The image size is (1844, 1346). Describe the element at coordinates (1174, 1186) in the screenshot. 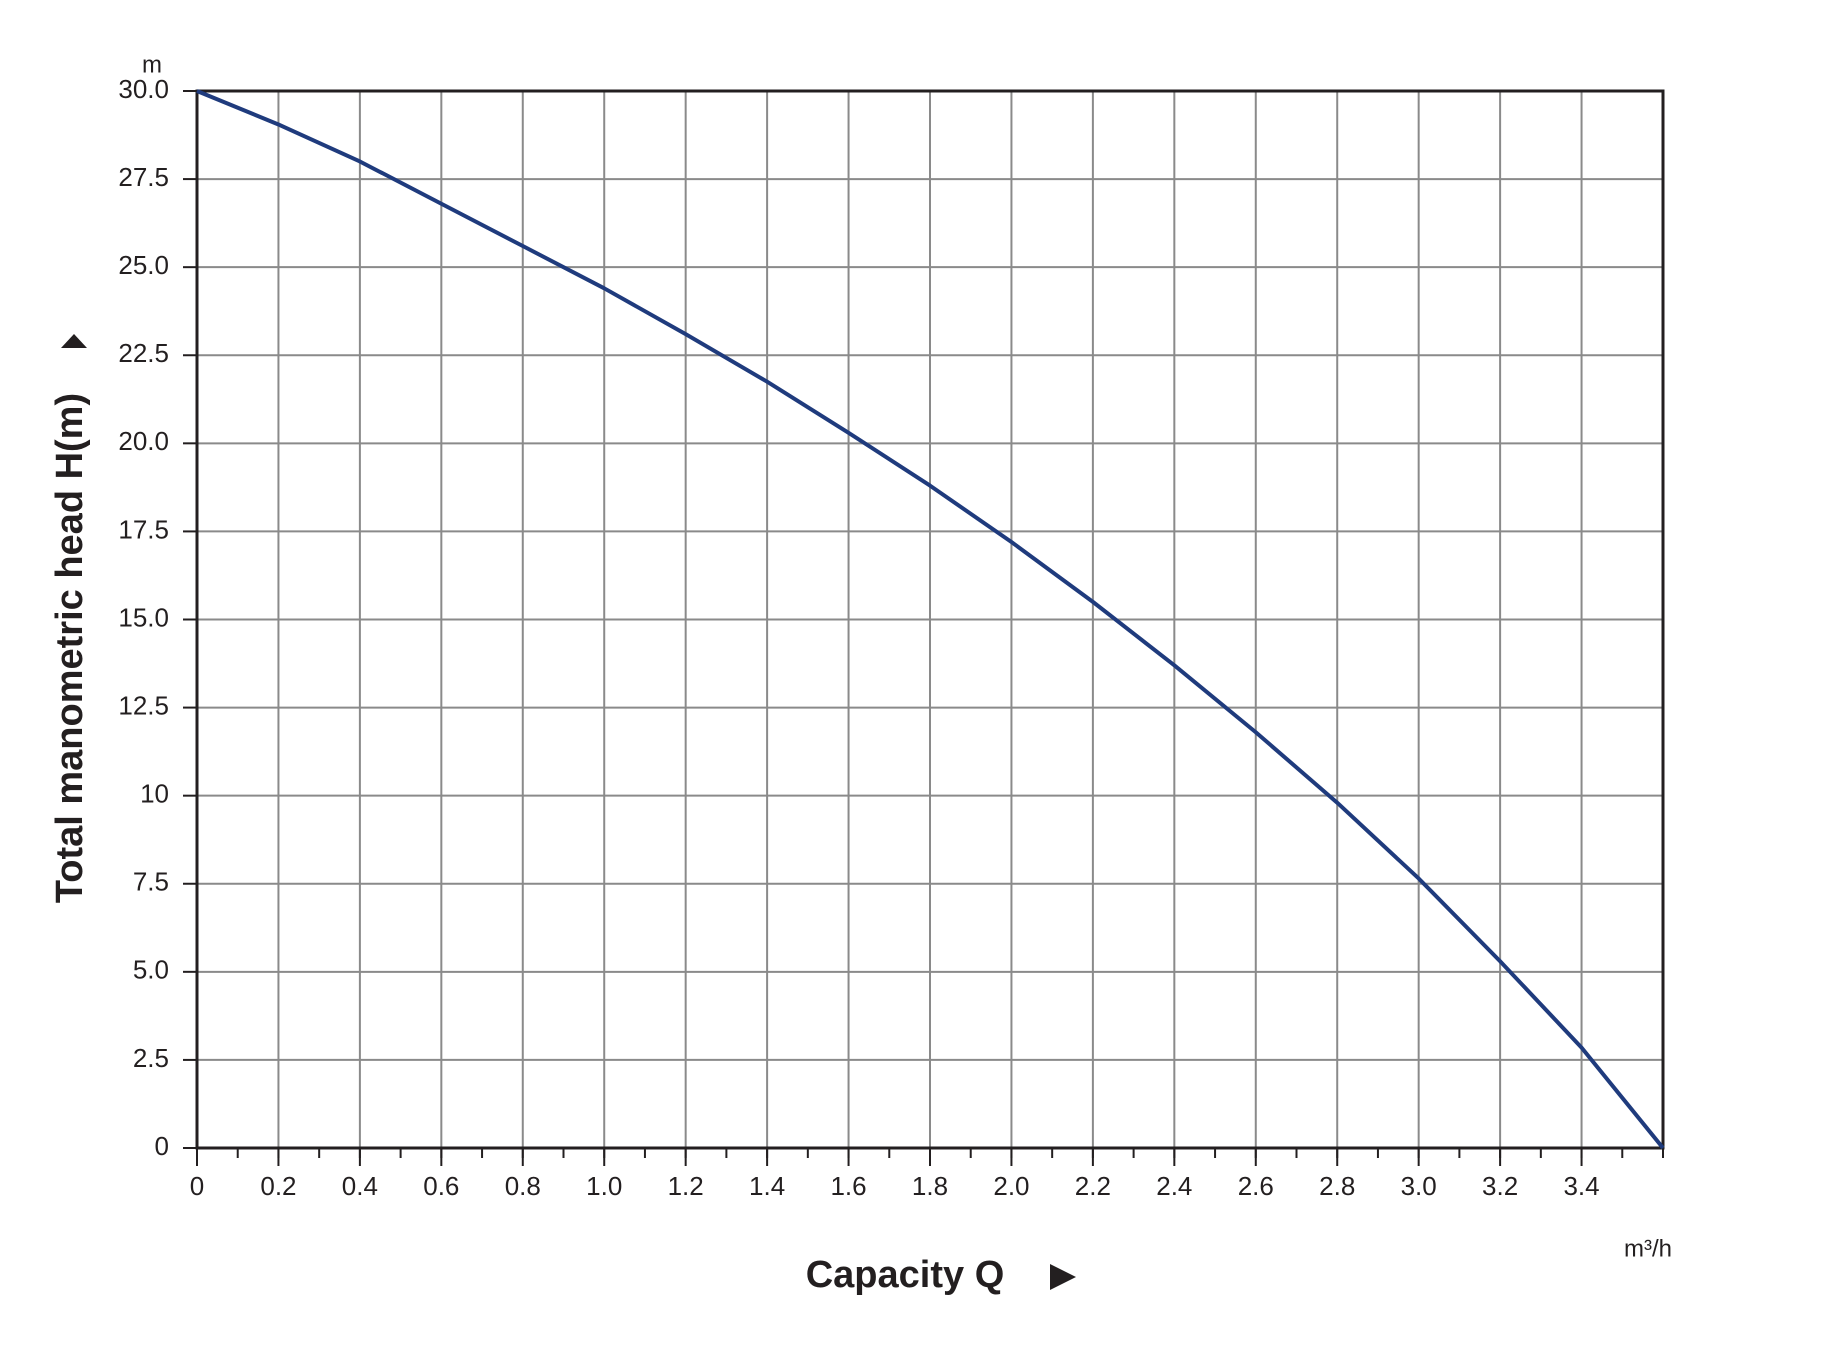

I see `x-tick-label: 2.4` at that location.